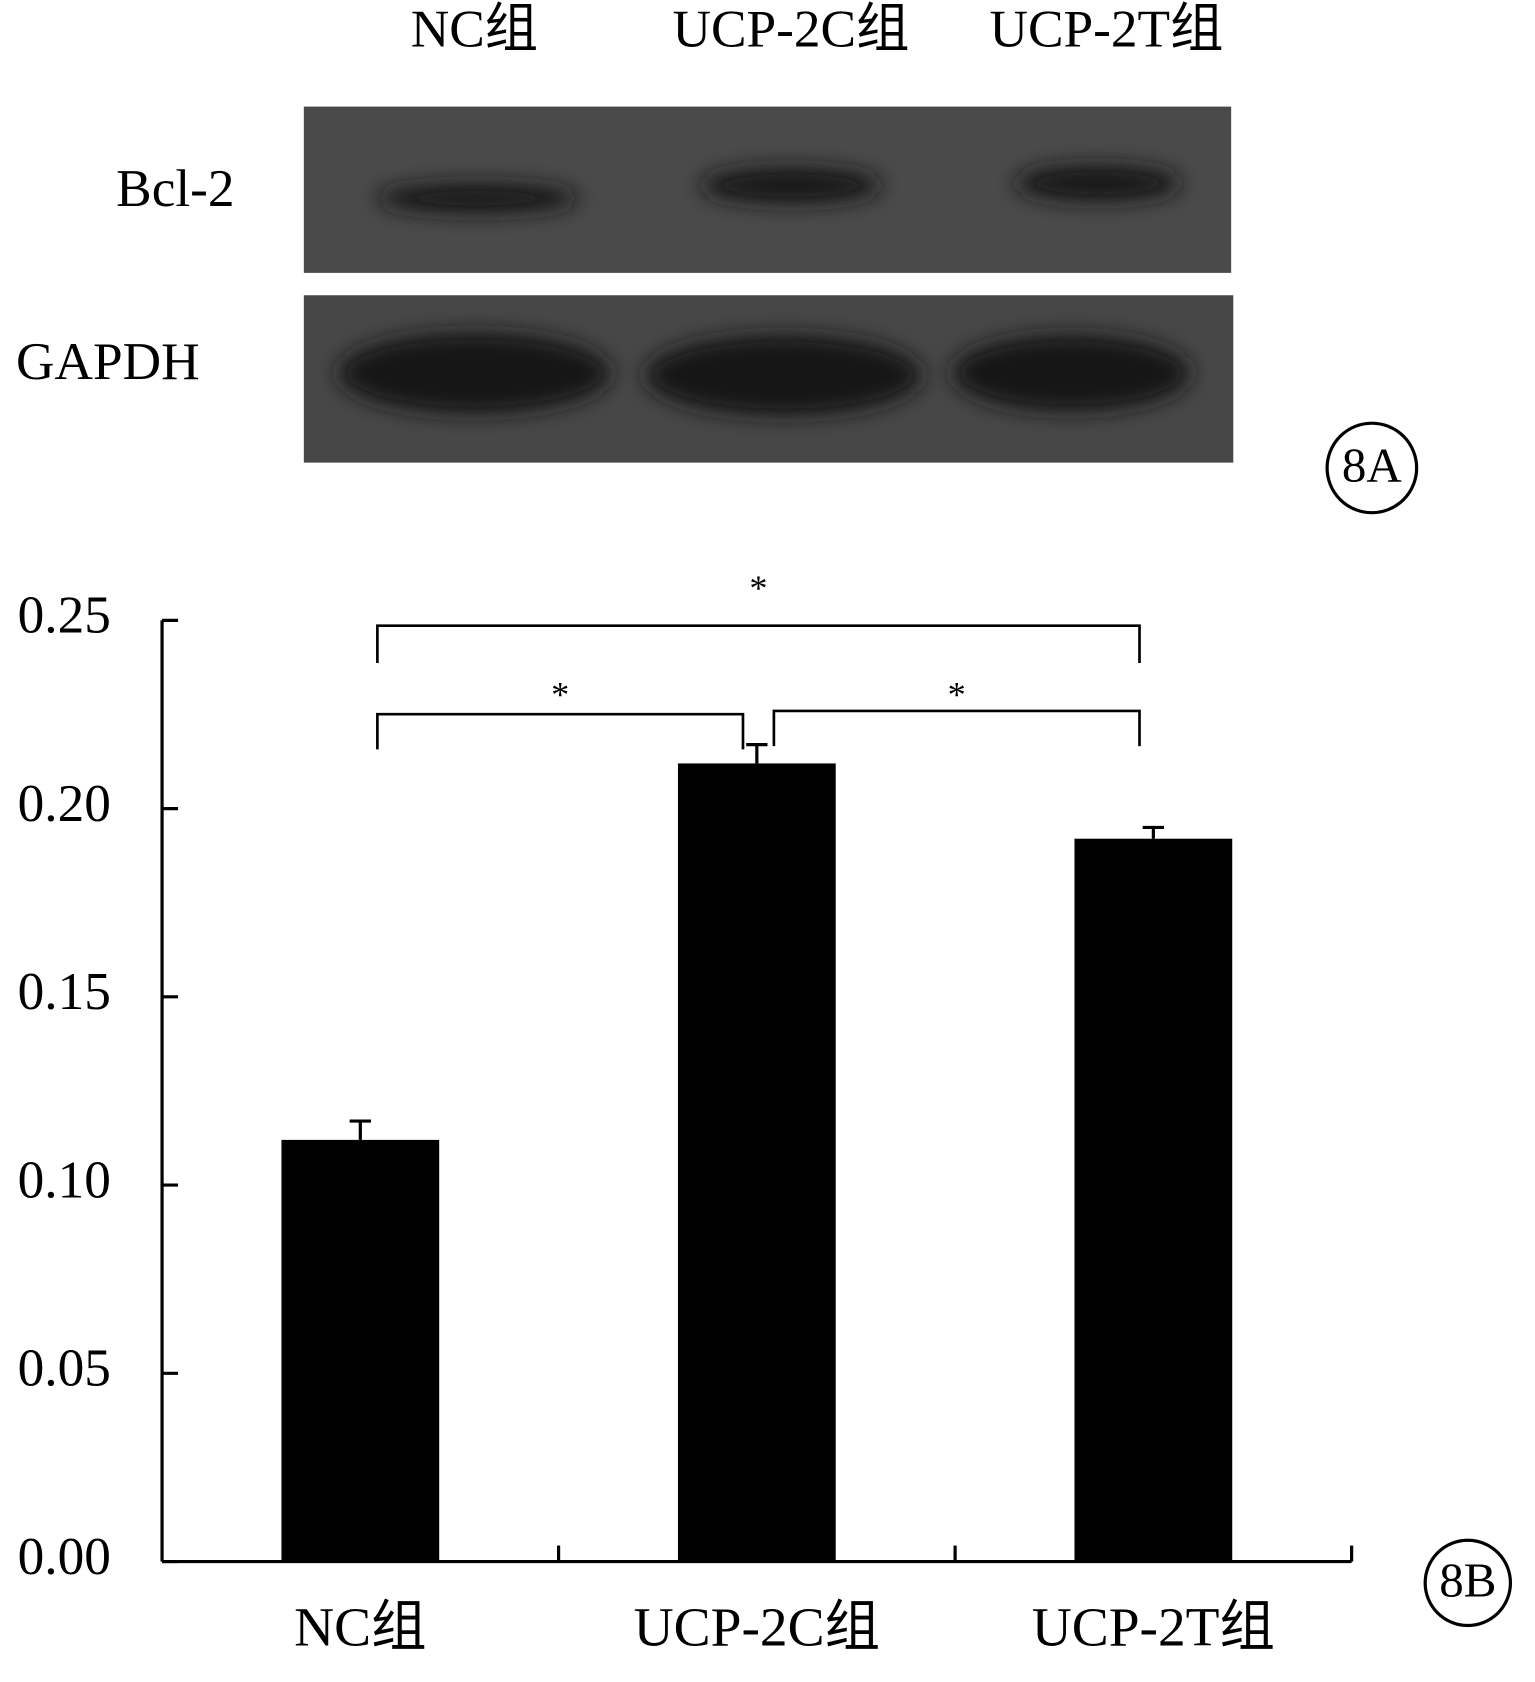  I want to click on y-tick-label: 0.20, so click(64, 803).